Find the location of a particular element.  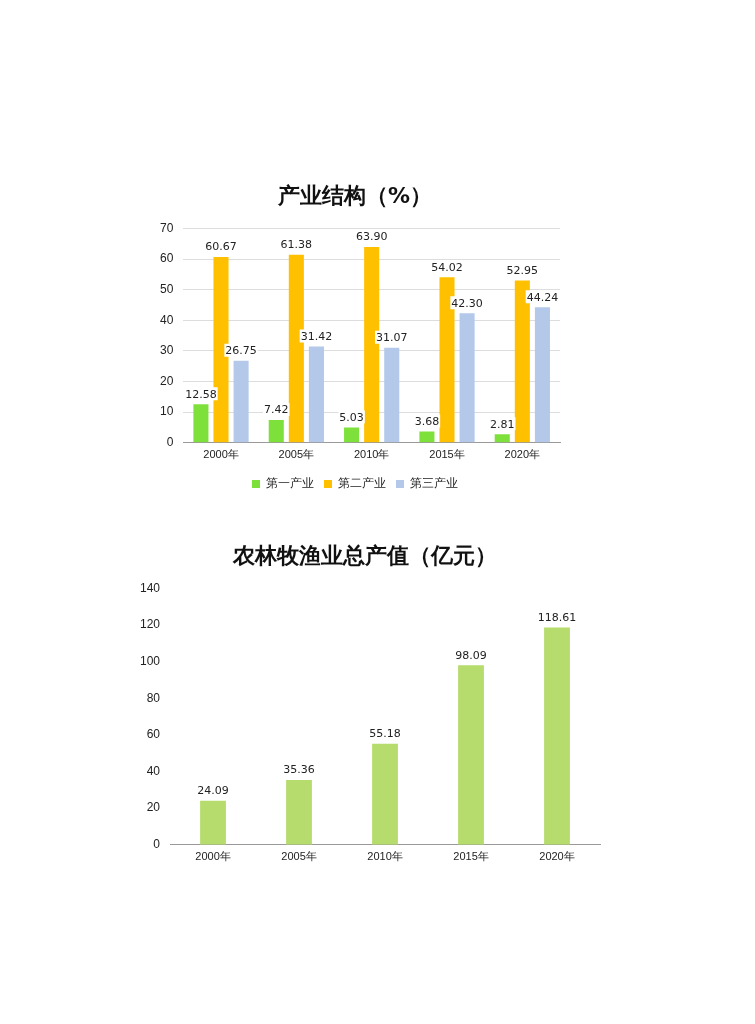

y-tick-label: 30 is located at coordinates (166, 350).